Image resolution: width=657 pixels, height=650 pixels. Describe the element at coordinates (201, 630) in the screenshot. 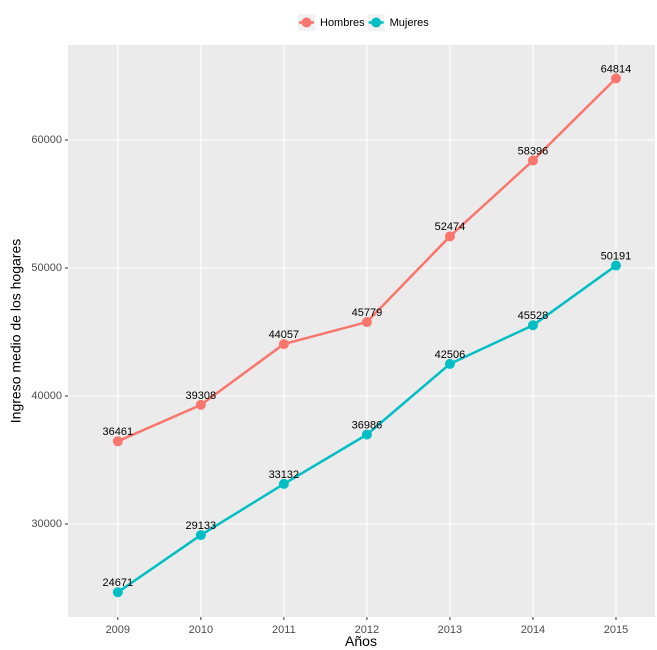

I see `x-tick-label: 2010` at that location.